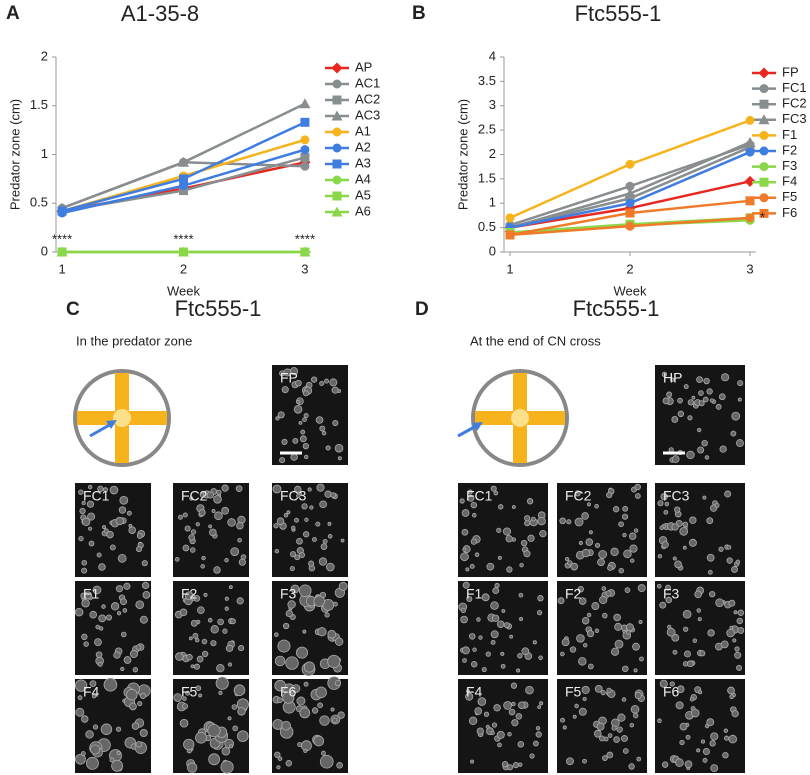  What do you see at coordinates (492, 153) in the screenshot?
I see `y-tick-label: 2` at bounding box center [492, 153].